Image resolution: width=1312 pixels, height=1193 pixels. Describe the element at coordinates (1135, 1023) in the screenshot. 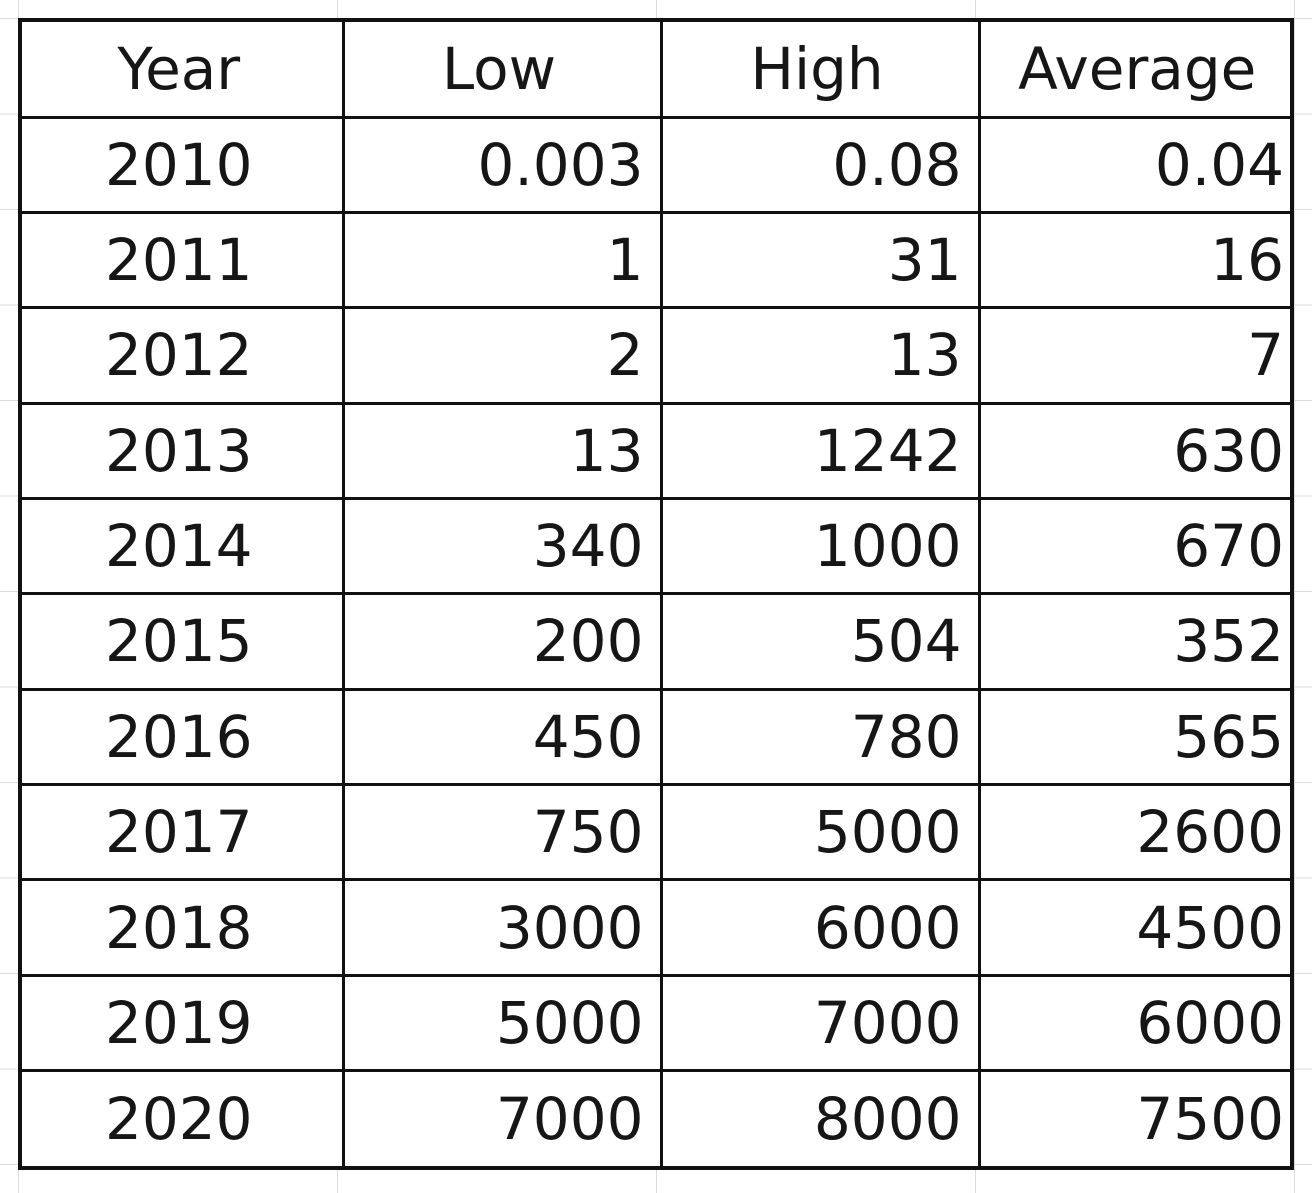

I see `average-cell: 6000` at that location.